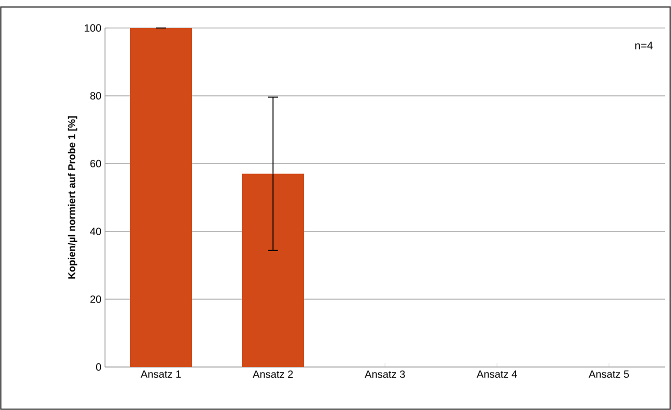 The height and width of the screenshot is (410, 671). What do you see at coordinates (96, 232) in the screenshot?
I see `y-tick-label: 40` at bounding box center [96, 232].